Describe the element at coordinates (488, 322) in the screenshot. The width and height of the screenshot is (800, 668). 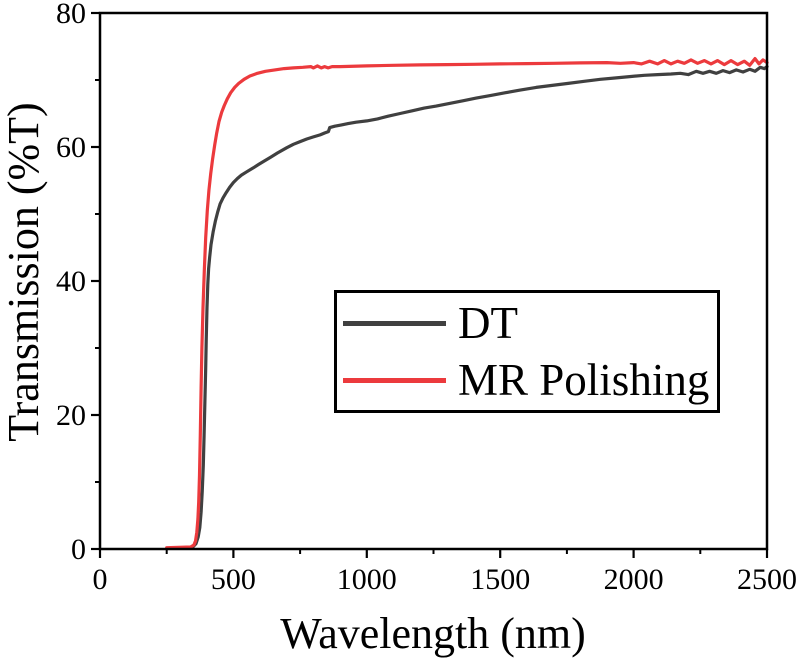
I see `legend-label-dt: DT` at that location.